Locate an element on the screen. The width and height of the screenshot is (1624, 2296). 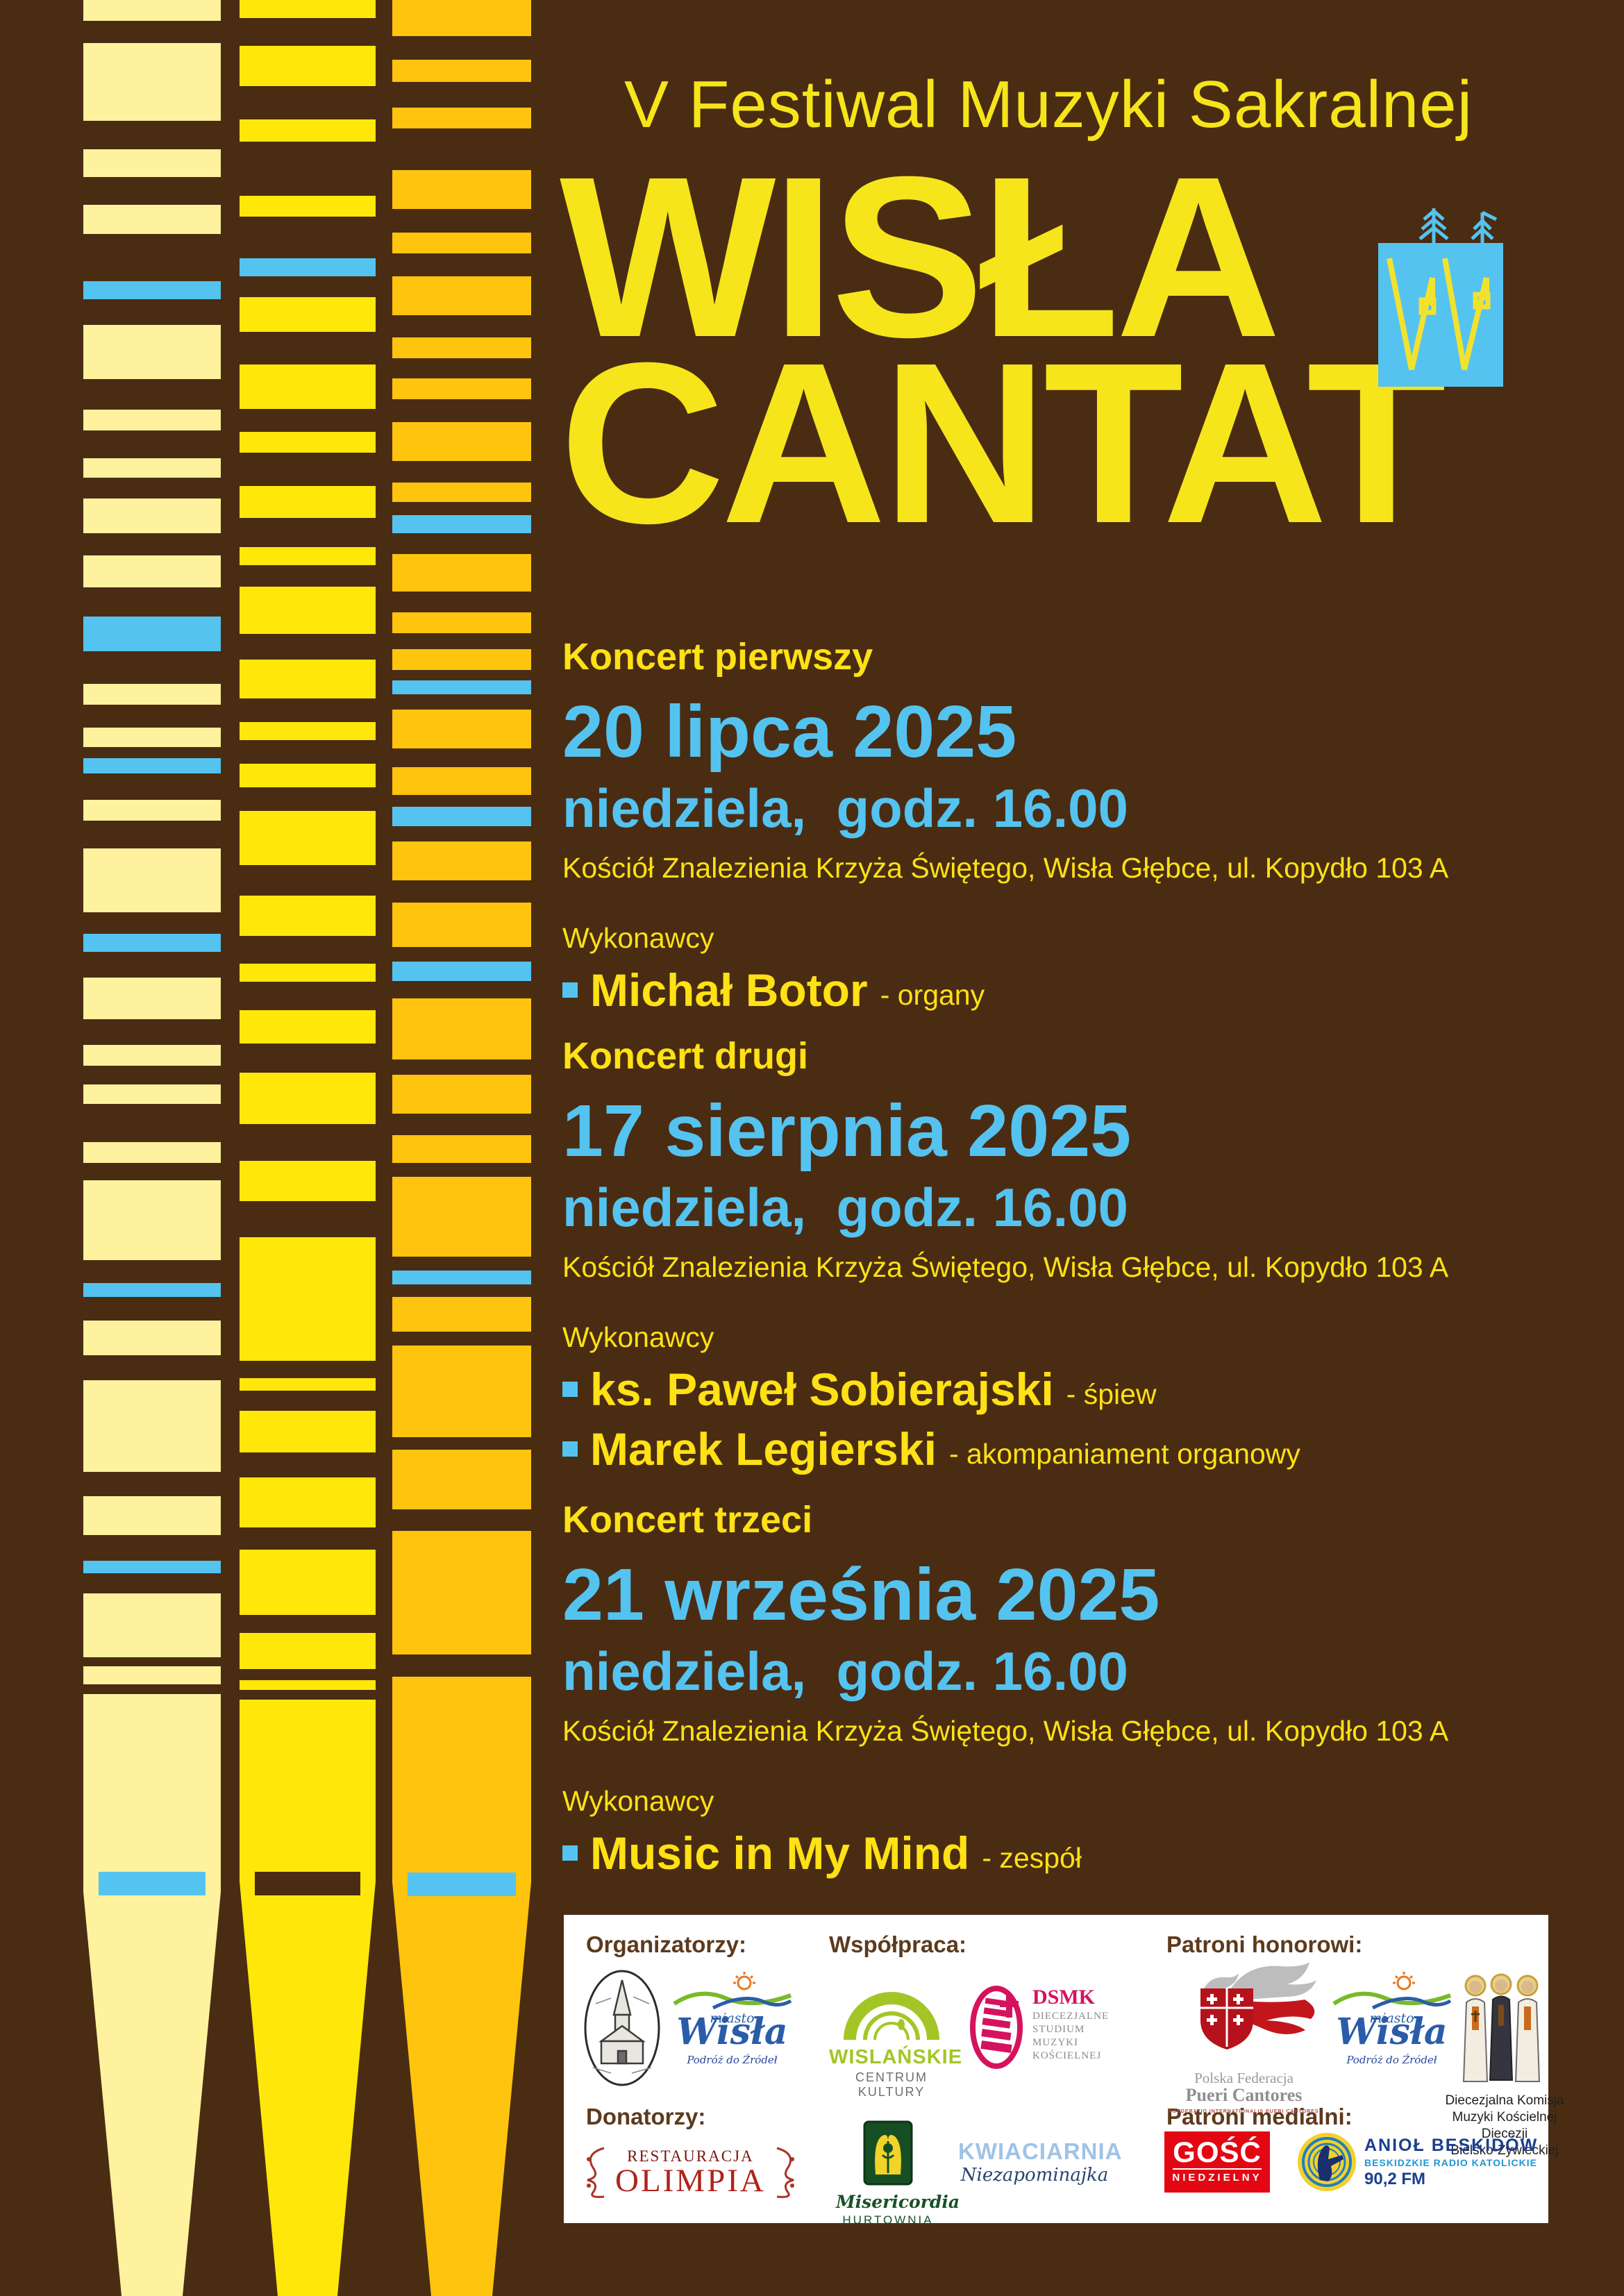
church-icon is located at coordinates (622, 2028).